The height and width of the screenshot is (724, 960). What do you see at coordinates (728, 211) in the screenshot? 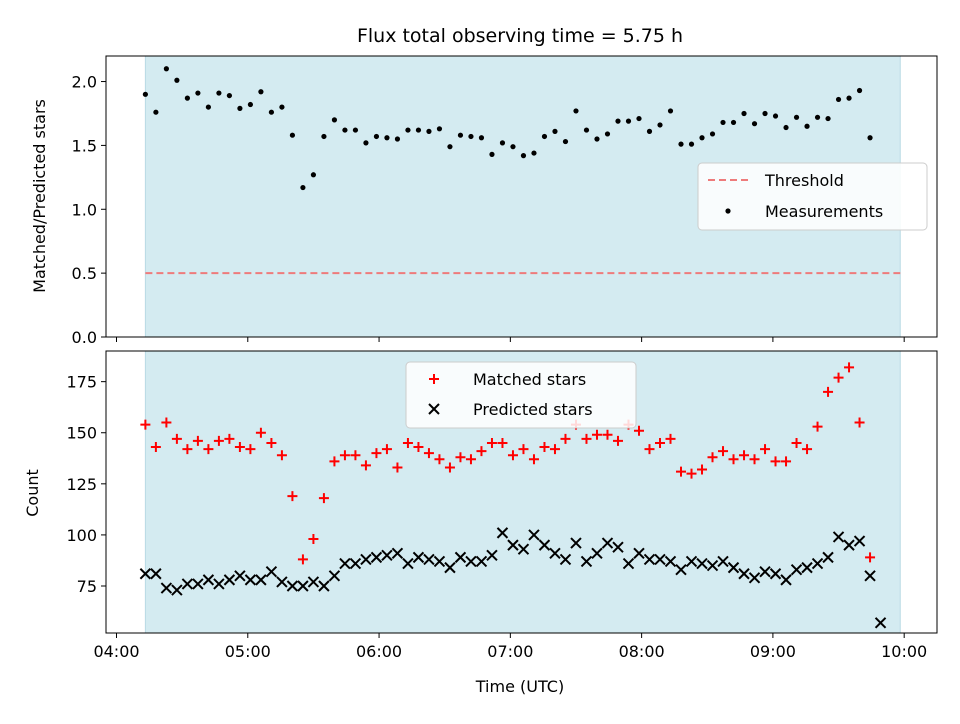
I see `legend-measurements-swatch` at bounding box center [728, 211].